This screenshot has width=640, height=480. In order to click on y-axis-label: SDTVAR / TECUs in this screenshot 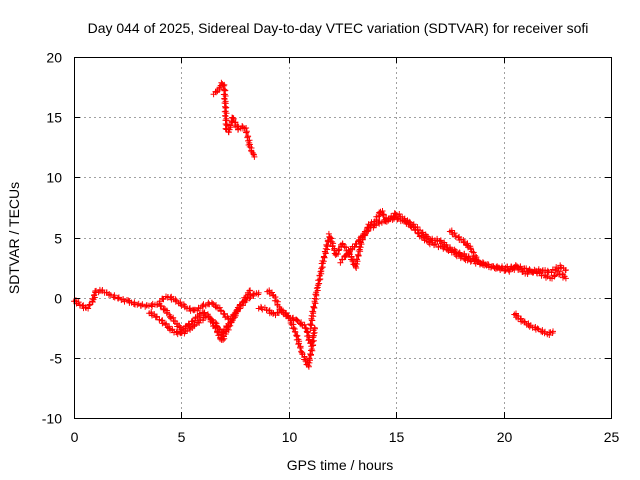, I will do `click(14, 238)`.